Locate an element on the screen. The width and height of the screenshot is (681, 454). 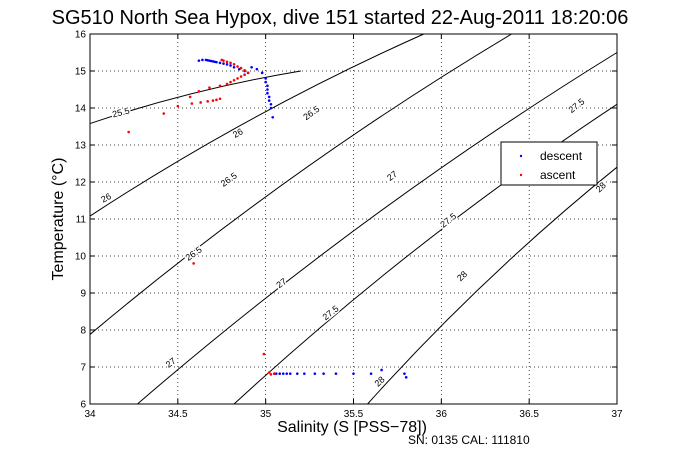
x-tick-label: 37 is located at coordinates (617, 414).